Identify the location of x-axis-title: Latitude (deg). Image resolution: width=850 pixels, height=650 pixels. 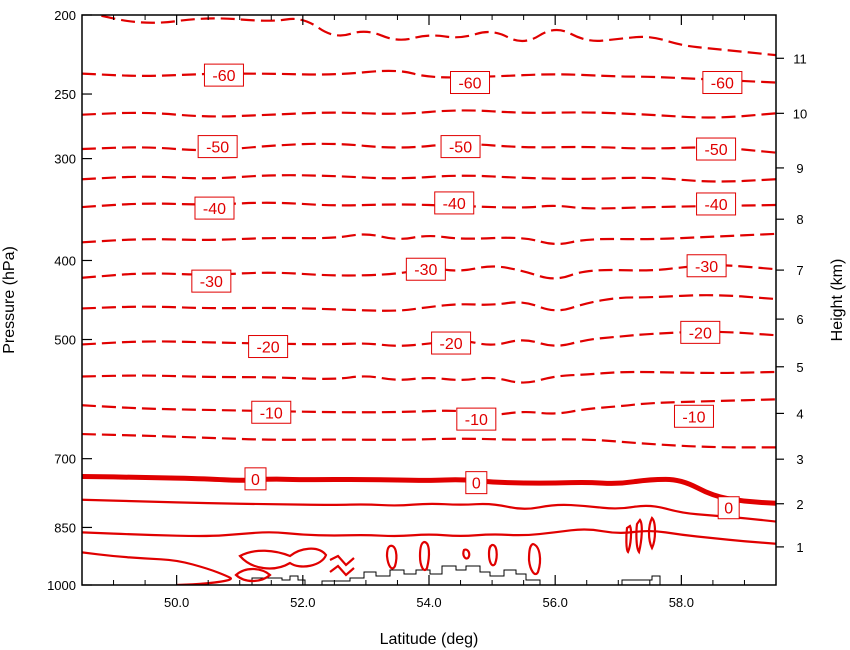
(429, 639).